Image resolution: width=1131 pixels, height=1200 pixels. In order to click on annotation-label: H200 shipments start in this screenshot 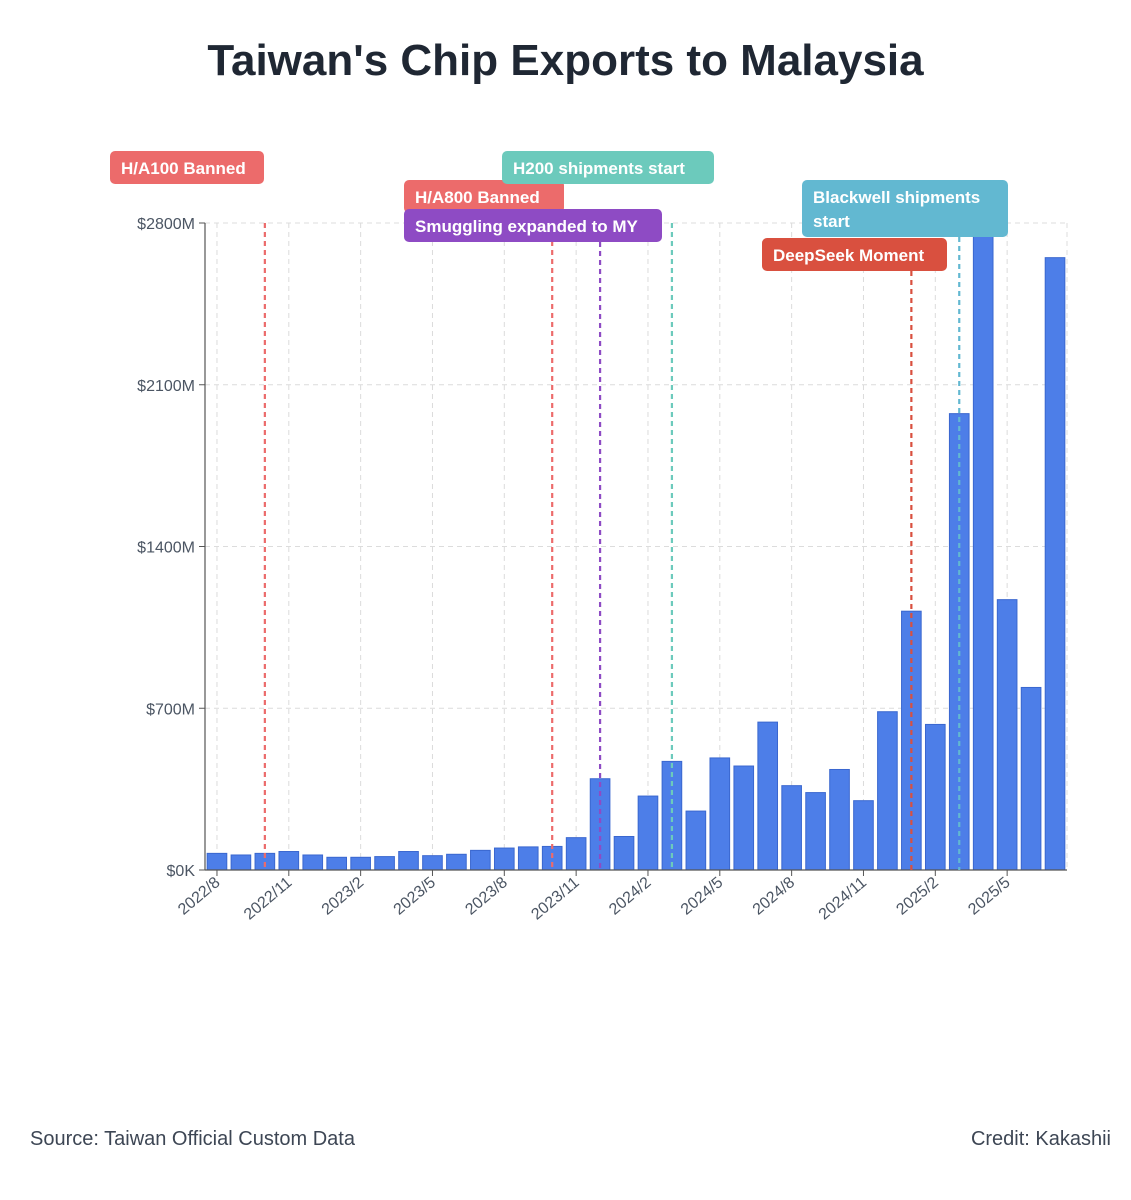, I will do `click(599, 168)`.